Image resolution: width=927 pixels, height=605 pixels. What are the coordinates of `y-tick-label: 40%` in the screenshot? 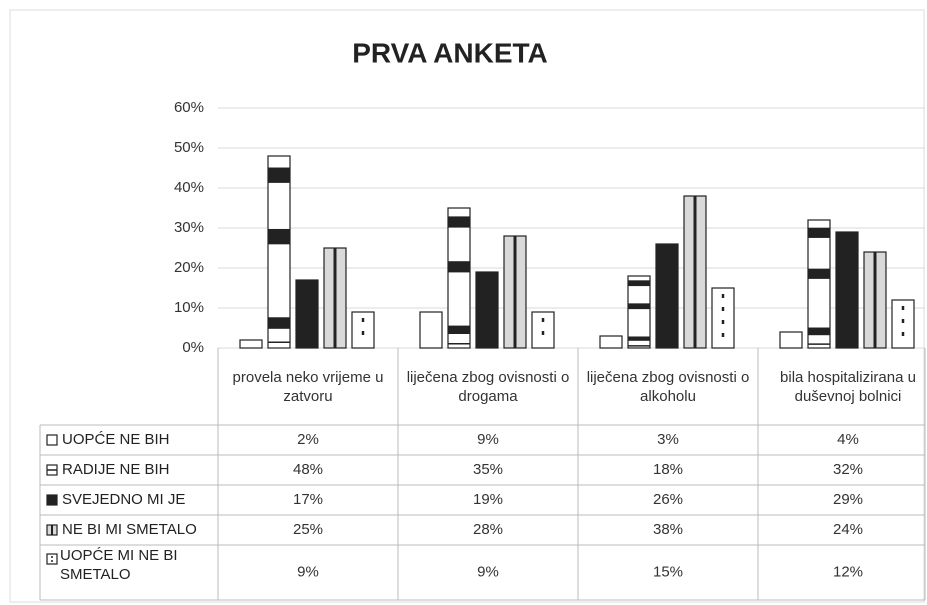 It's located at (189, 187).